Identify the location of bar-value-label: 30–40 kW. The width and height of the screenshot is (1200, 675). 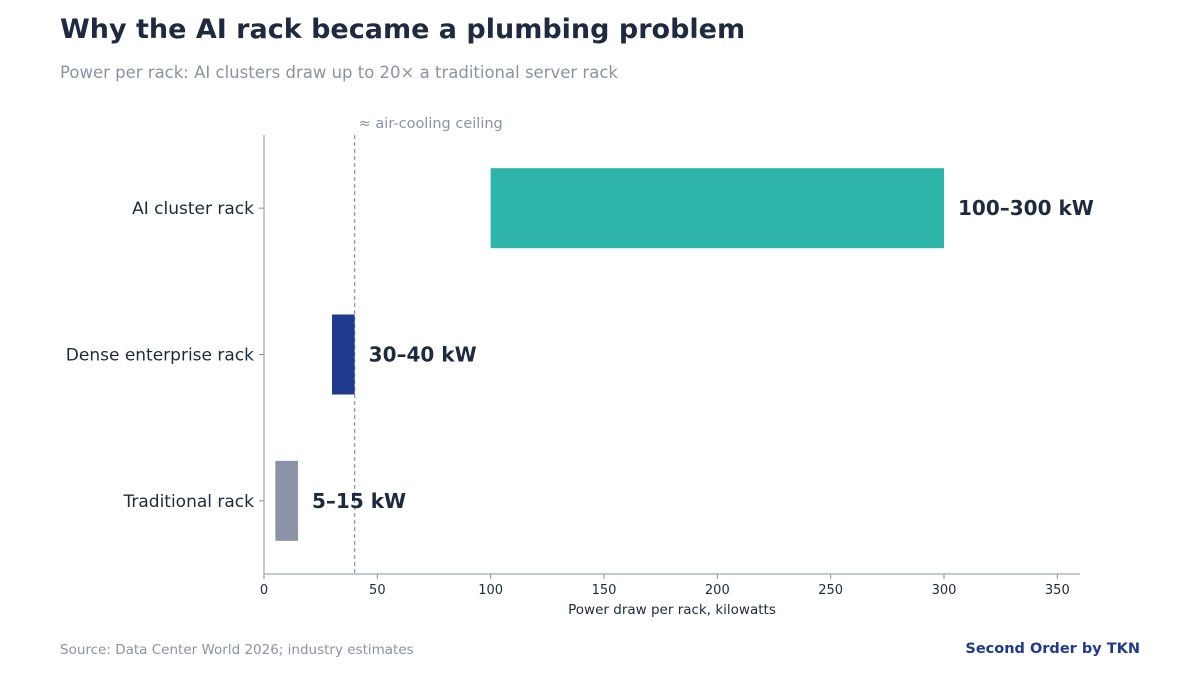
(423, 355).